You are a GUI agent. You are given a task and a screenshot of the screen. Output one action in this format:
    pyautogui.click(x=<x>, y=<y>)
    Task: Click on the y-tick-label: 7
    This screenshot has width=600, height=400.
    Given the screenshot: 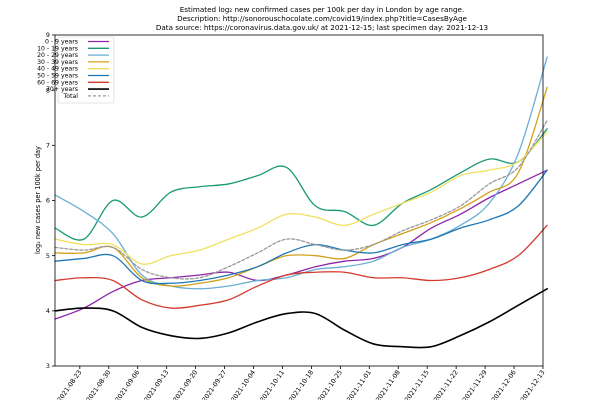 What is the action you would take?
    pyautogui.click(x=48, y=146)
    